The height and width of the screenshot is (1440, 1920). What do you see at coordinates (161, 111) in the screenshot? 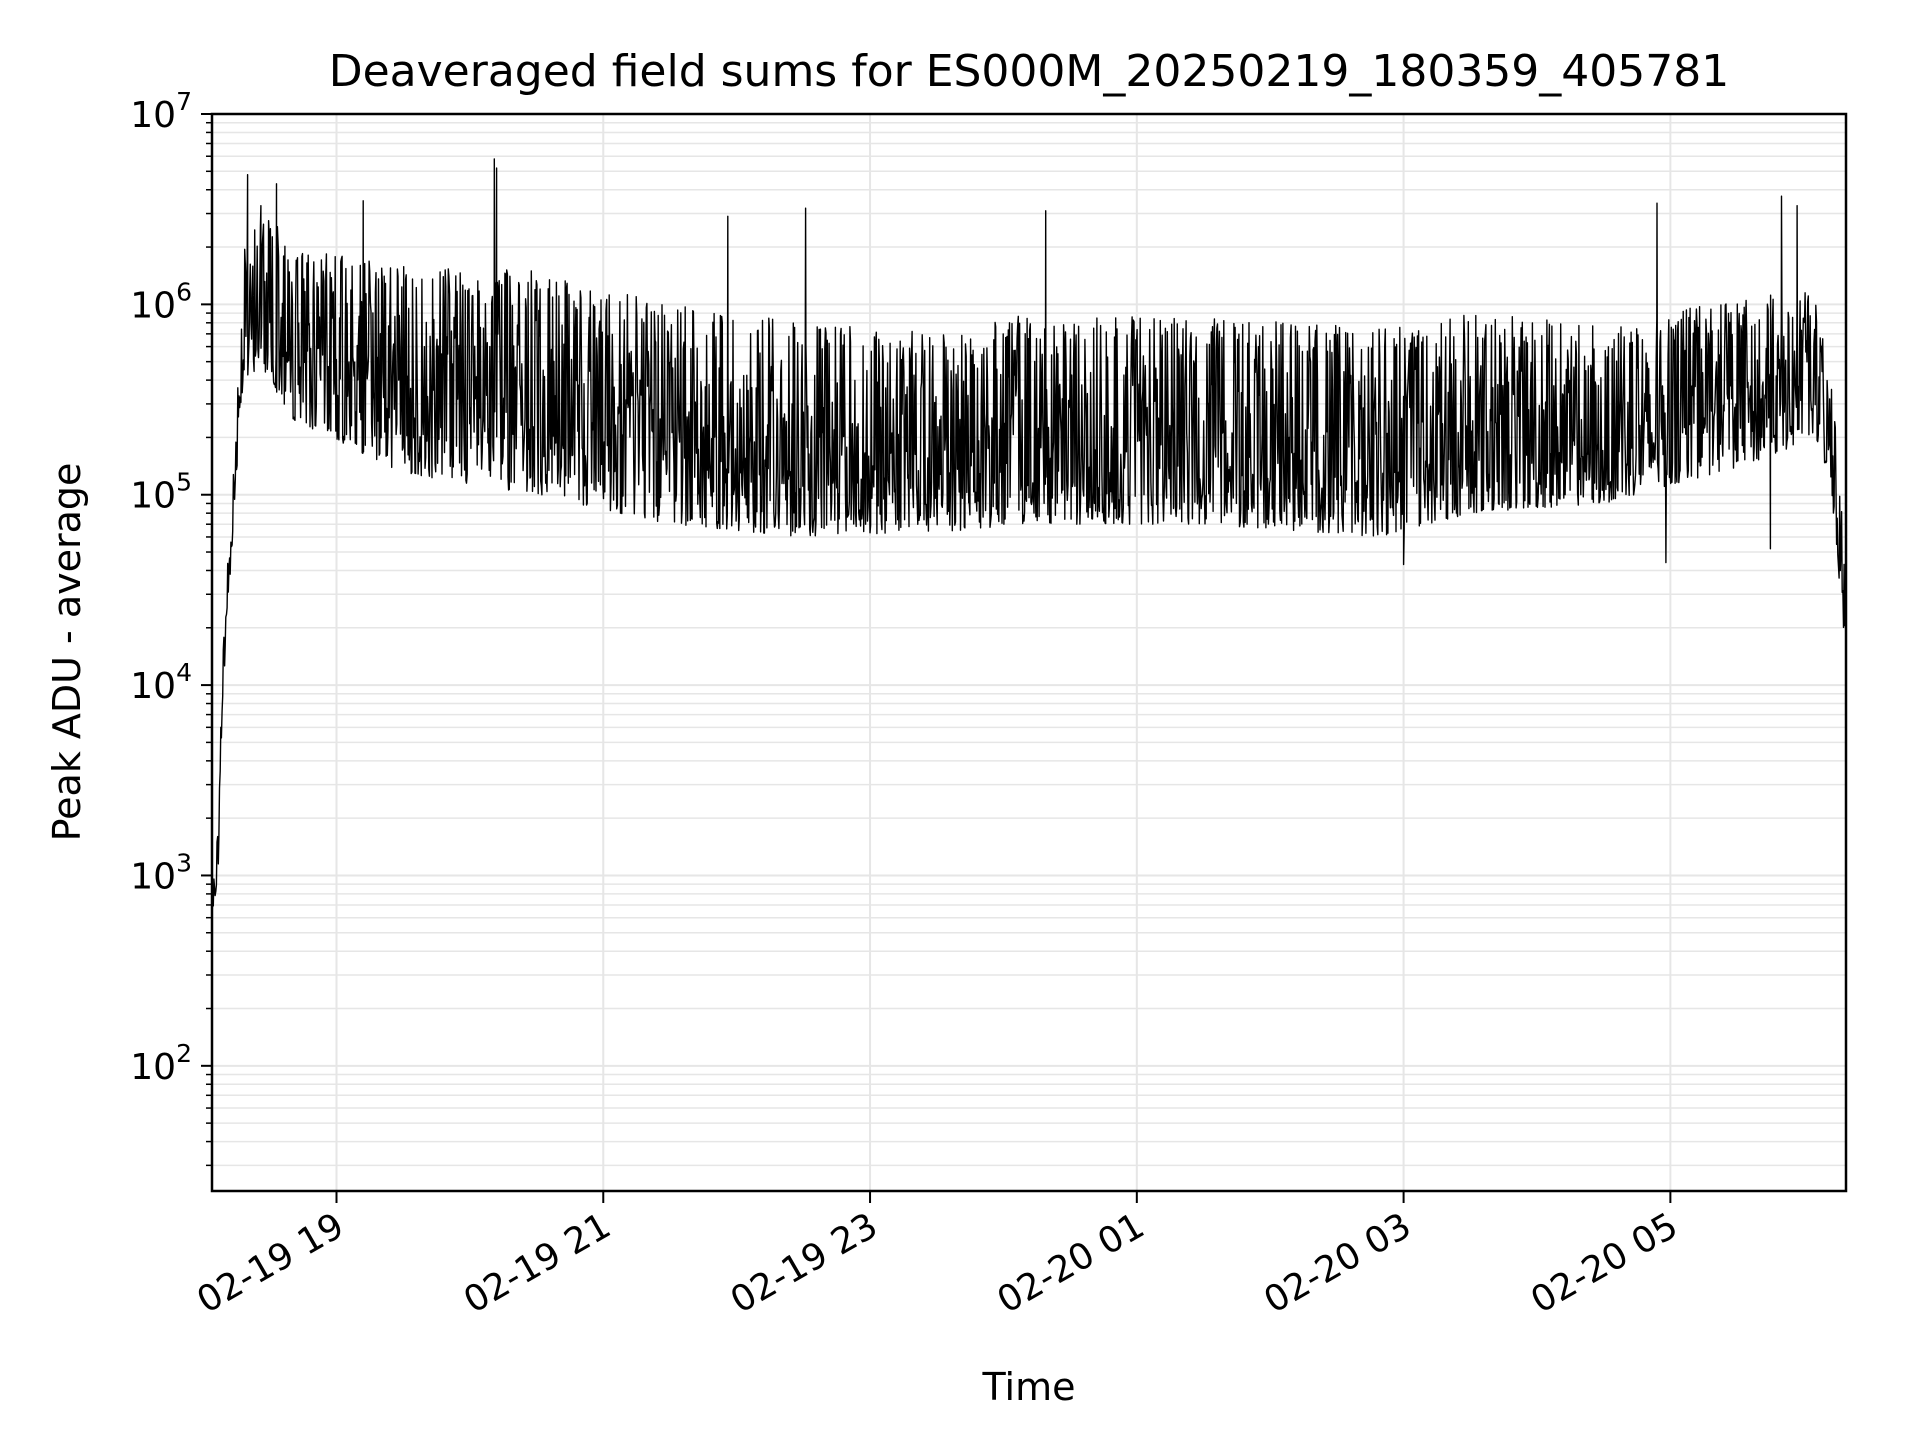
I see `y-tick-label: 10⁷` at bounding box center [161, 111].